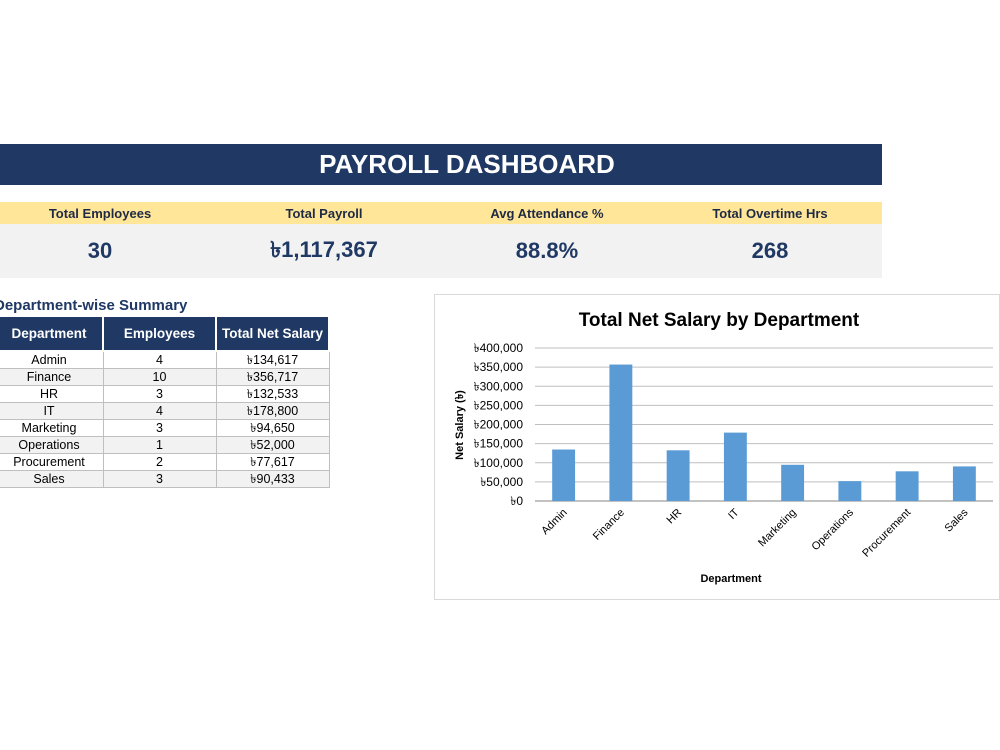 The image size is (1000, 750). What do you see at coordinates (52, 359) in the screenshot?
I see `cell-department: Admin` at bounding box center [52, 359].